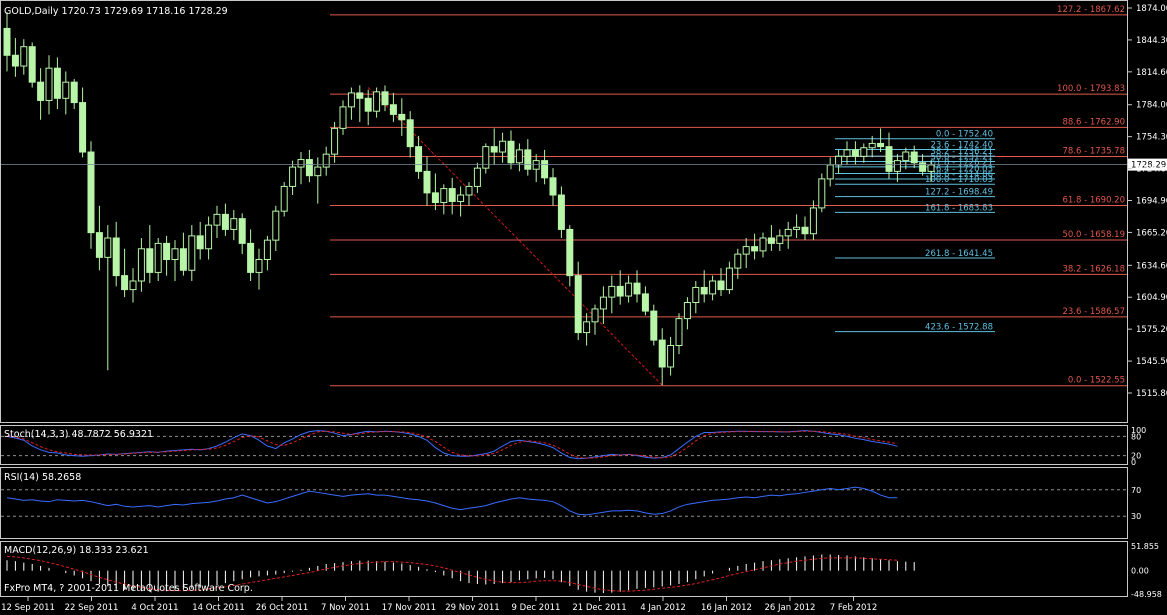 The height and width of the screenshot is (615, 1167). What do you see at coordinates (571, 503) in the screenshot?
I see `rsi-indicator: 70 30` at bounding box center [571, 503].